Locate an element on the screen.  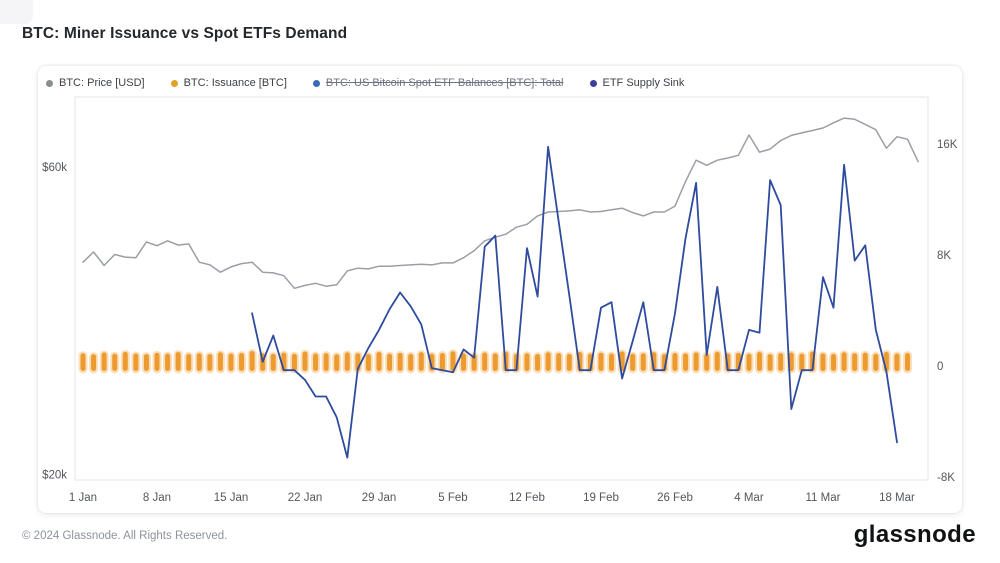
x-axis-tick: 15 Jan is located at coordinates (231, 498).